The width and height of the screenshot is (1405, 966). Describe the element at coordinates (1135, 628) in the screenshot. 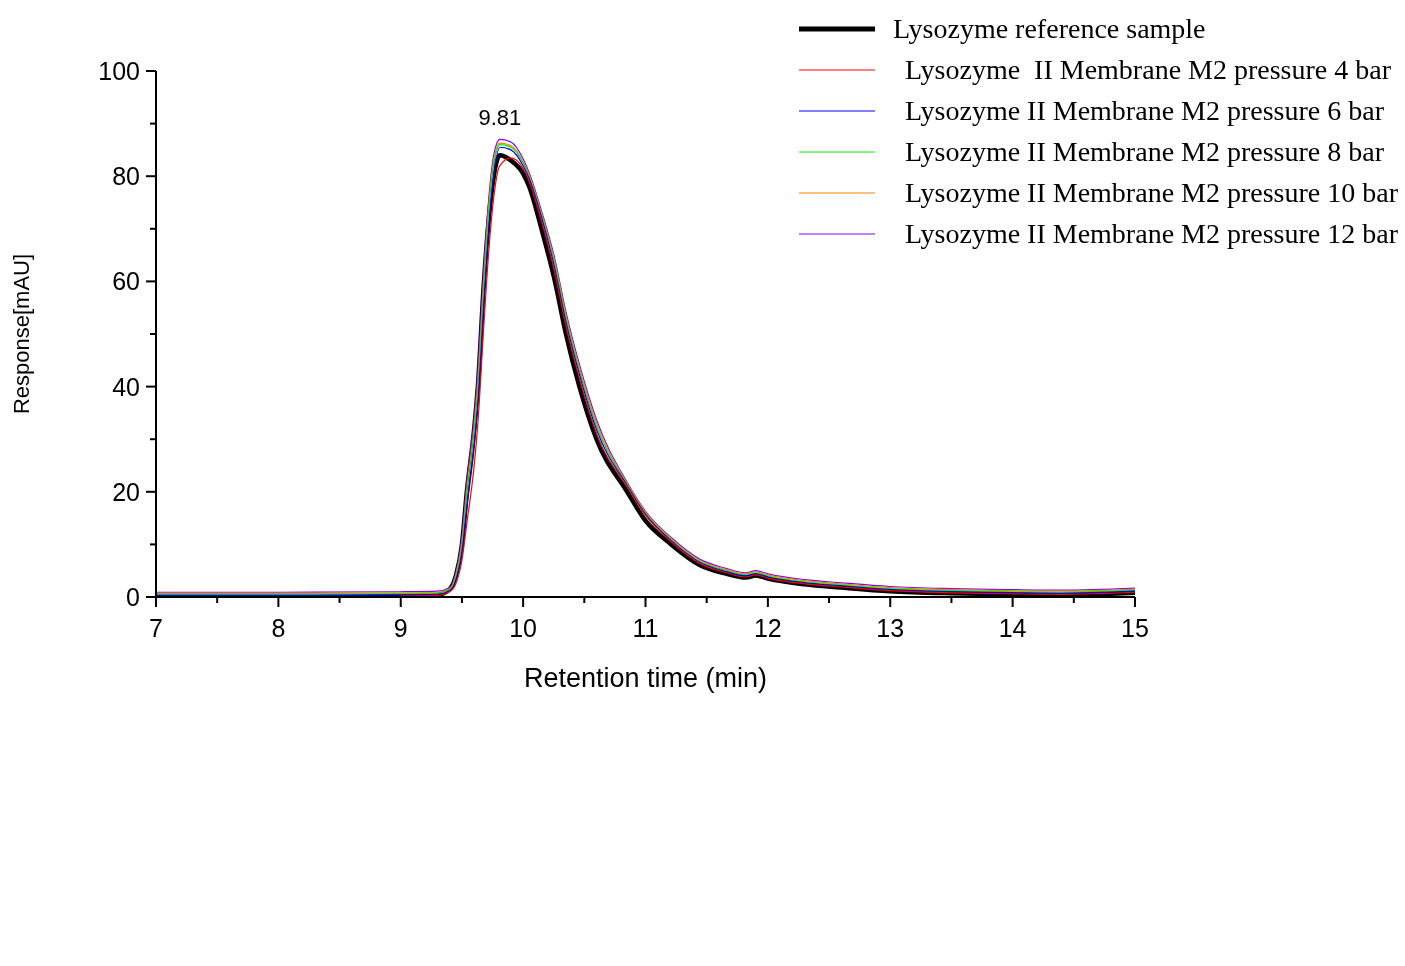

I see `x-tick-label: 15` at that location.